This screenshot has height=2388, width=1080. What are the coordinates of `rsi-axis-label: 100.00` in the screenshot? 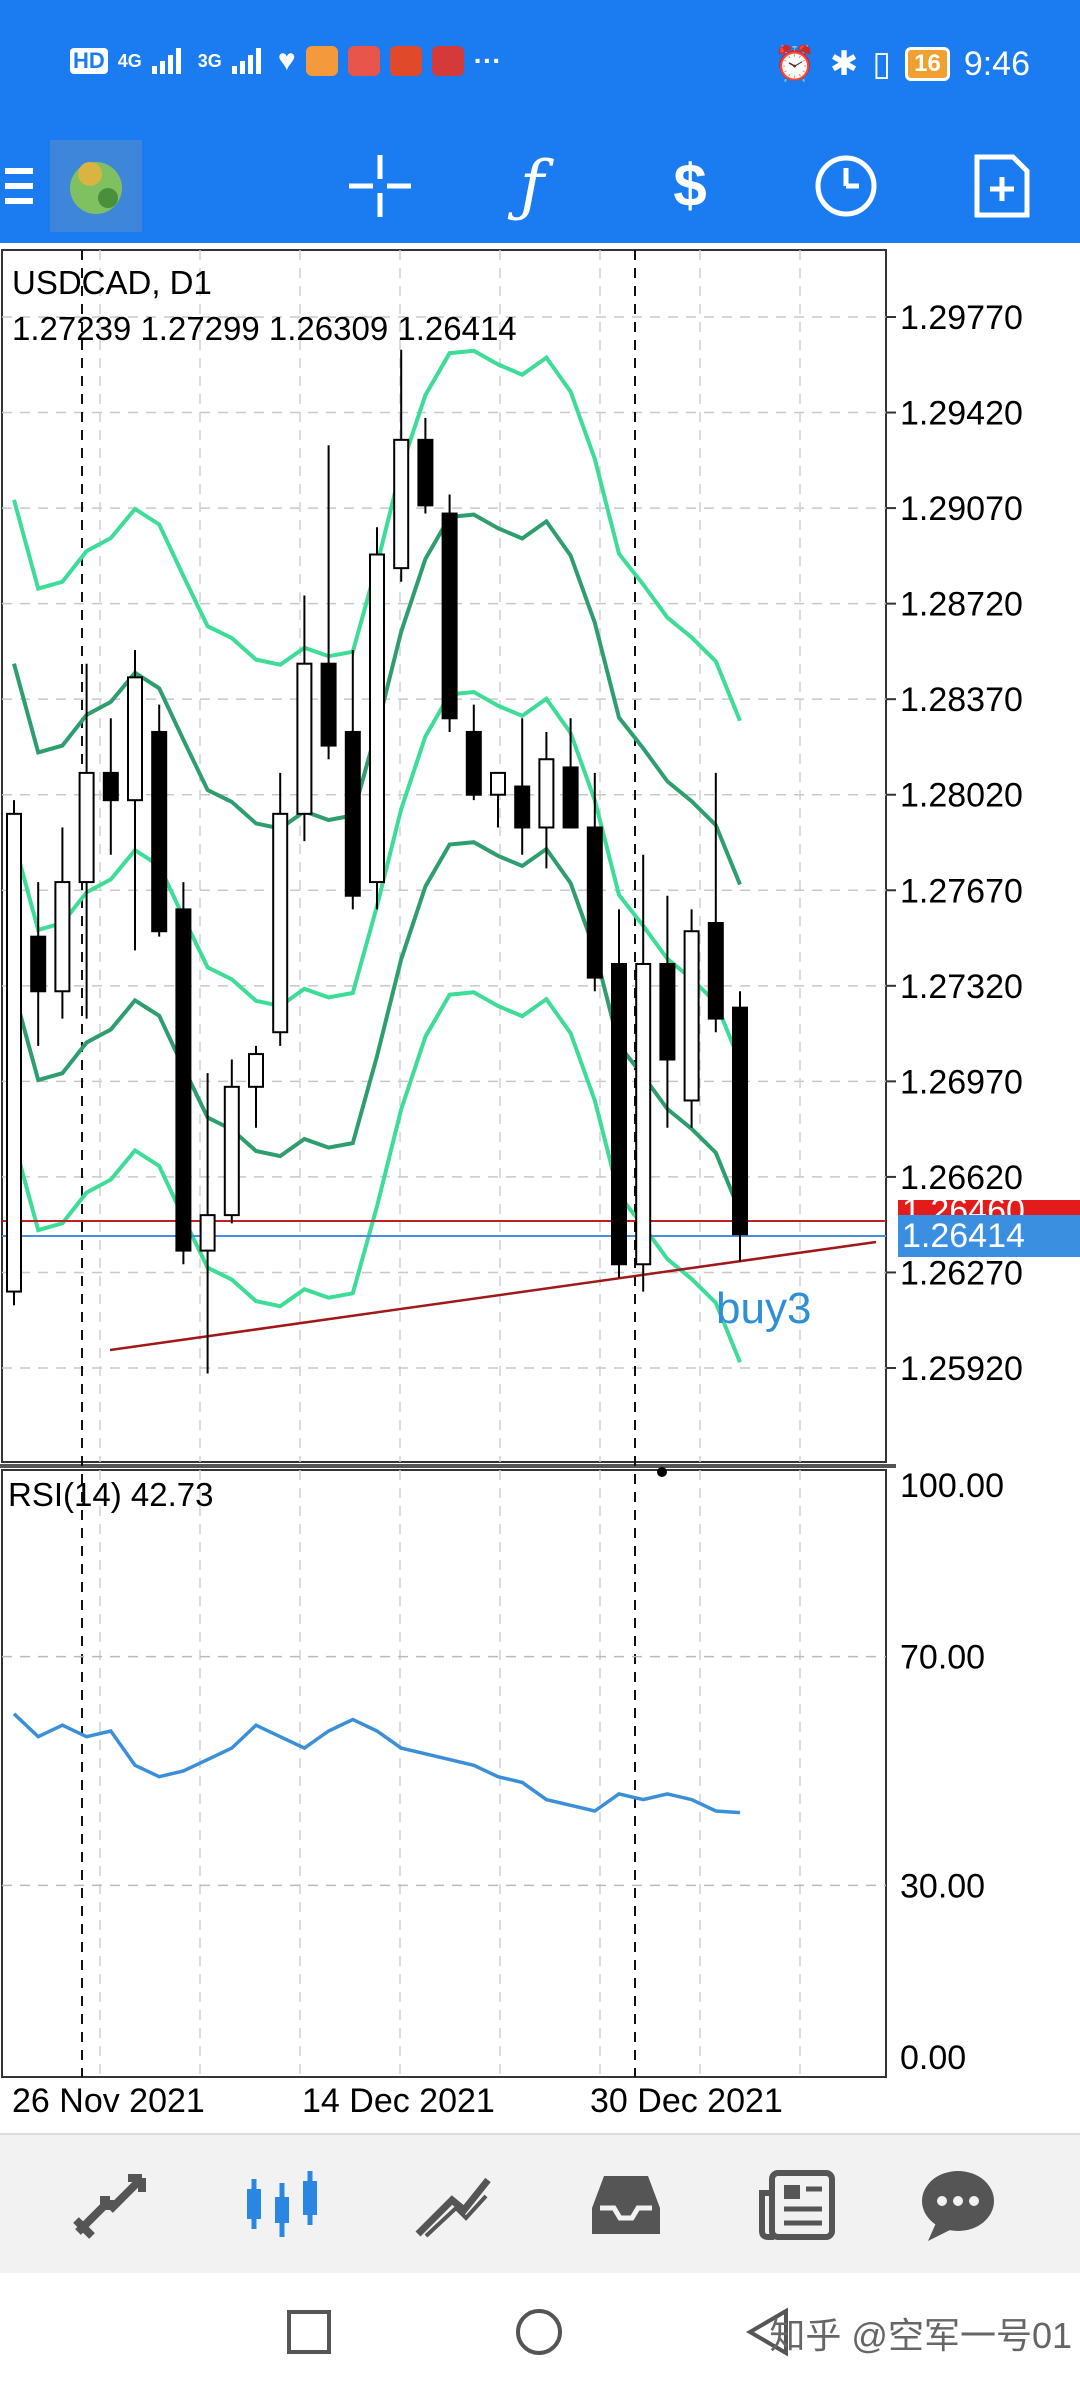 It's located at (952, 1486).